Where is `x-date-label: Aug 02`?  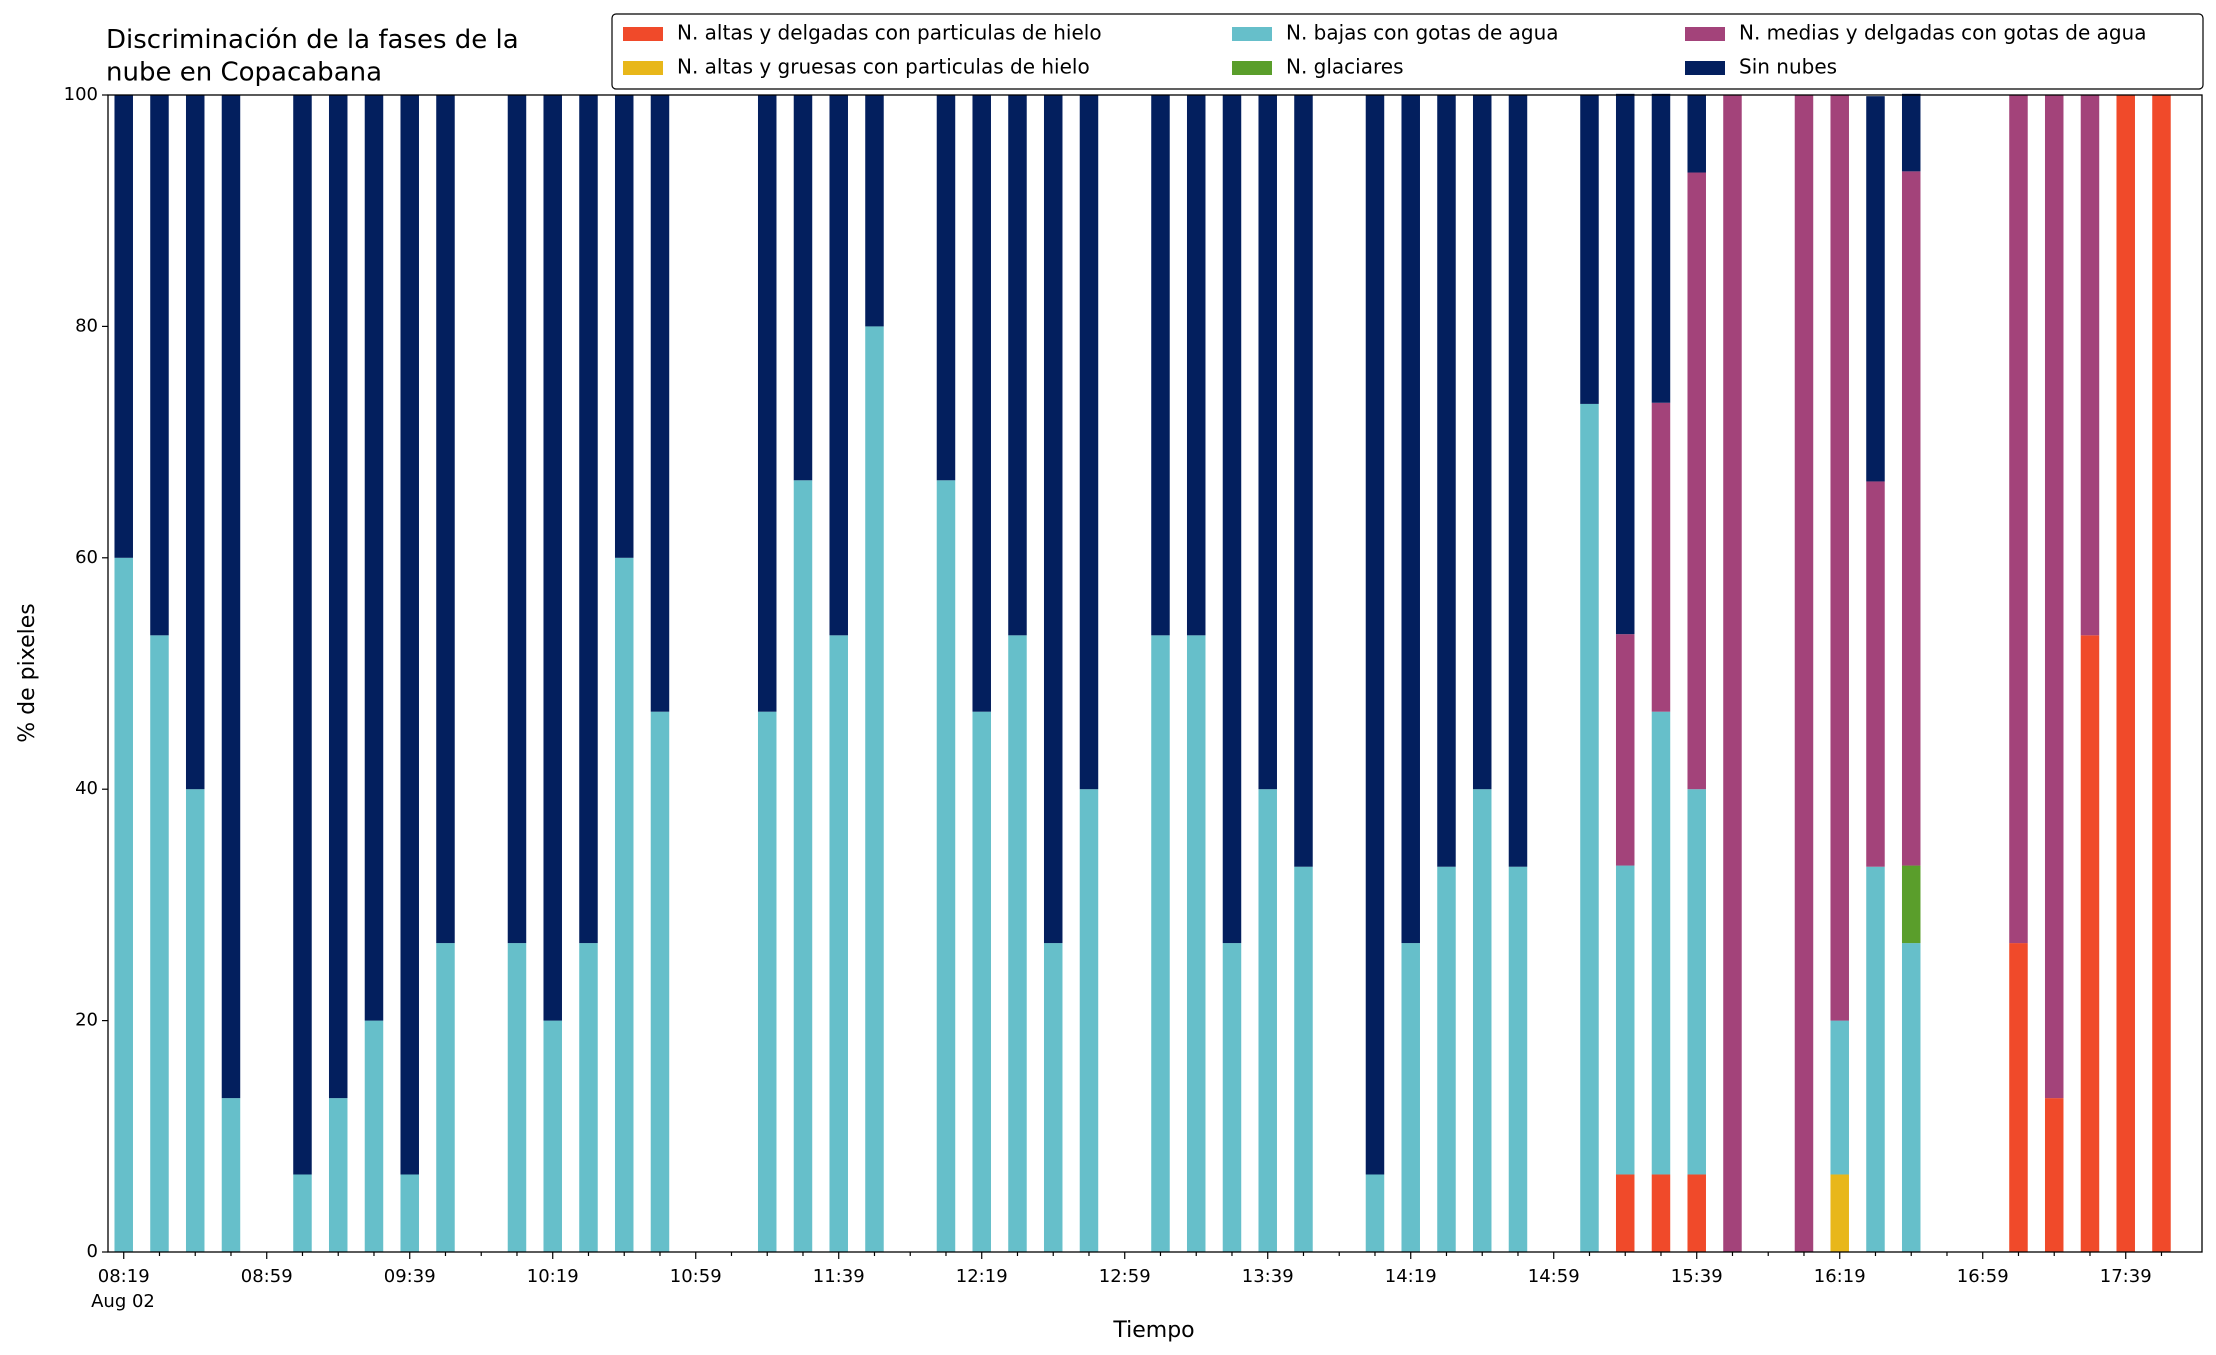
x-date-label: Aug 02 is located at coordinates (123, 1301).